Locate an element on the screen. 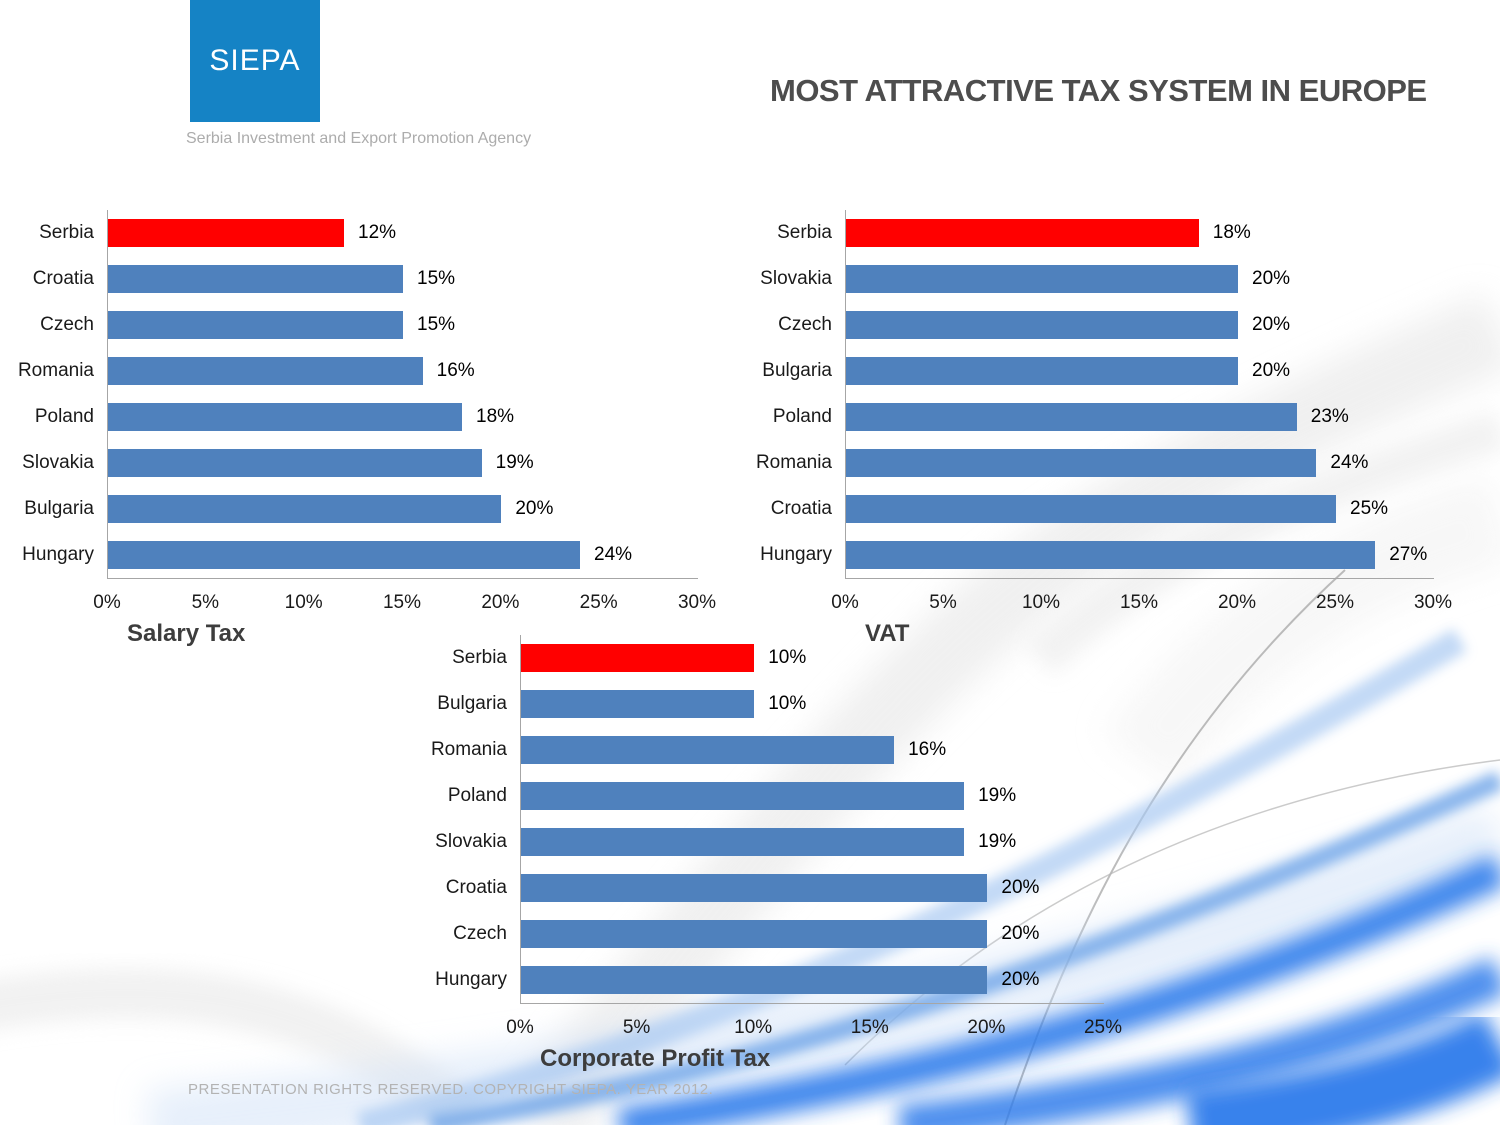  chart-row-serbia: 18% is located at coordinates (1140, 233).